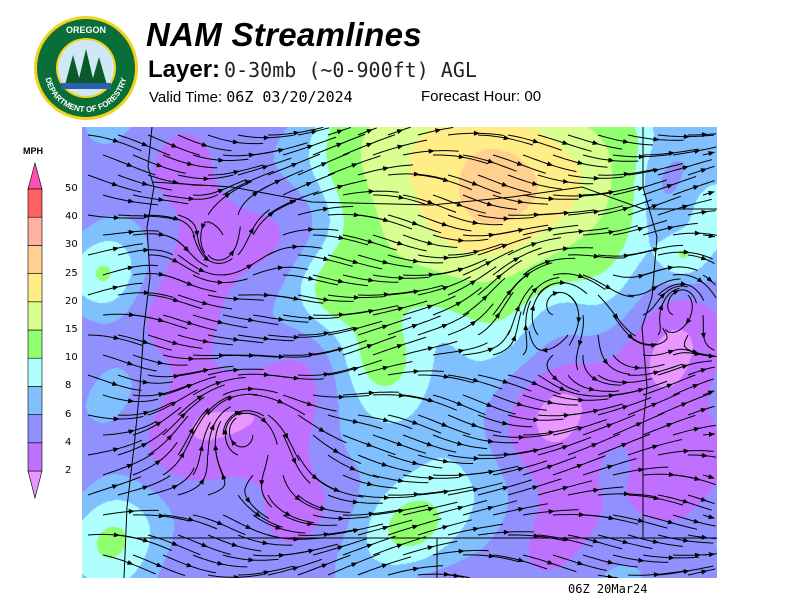 The image size is (800, 600). I want to click on valid-time: Valid Time: 06Z 03/20/2024, so click(251, 97).